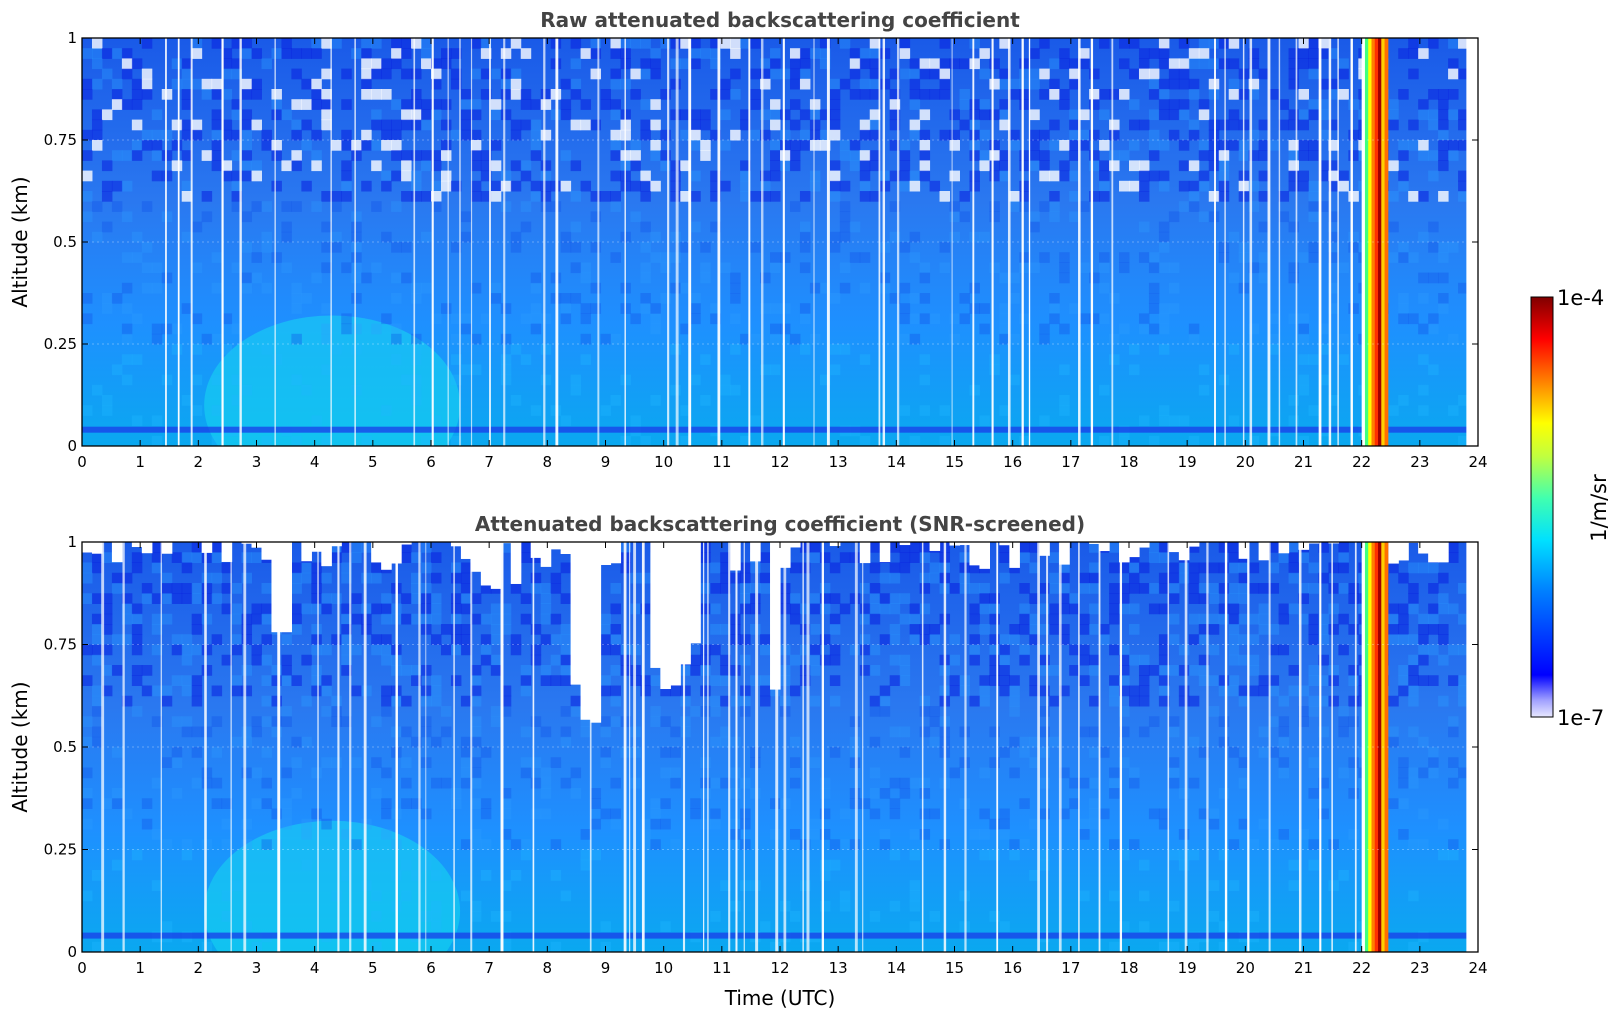 This screenshot has height=1020, width=1621. I want to click on colorbar-min-label: 1e-7, so click(1580, 718).